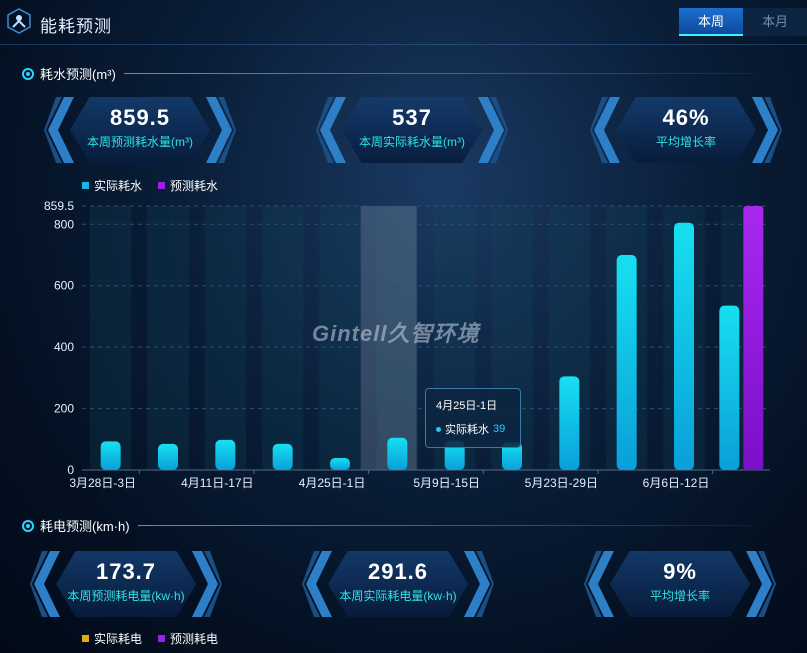  I want to click on water-legend: 实际耗水 预测耗水, so click(158, 185).